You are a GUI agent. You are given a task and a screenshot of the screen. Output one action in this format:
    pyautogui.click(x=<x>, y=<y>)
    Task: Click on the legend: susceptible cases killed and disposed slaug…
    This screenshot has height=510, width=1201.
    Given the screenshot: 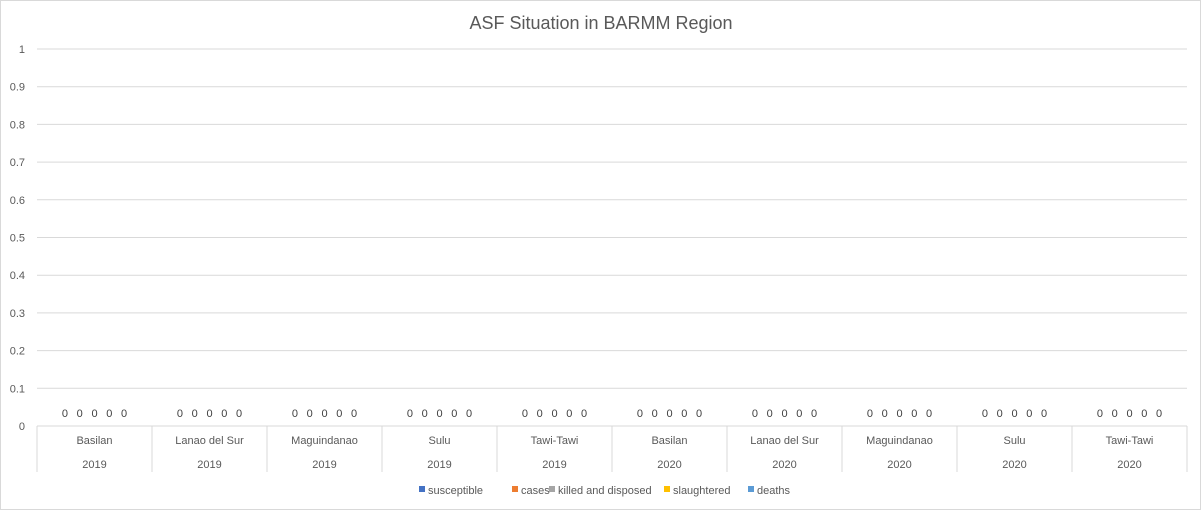 What is the action you would take?
    pyautogui.click(x=605, y=491)
    